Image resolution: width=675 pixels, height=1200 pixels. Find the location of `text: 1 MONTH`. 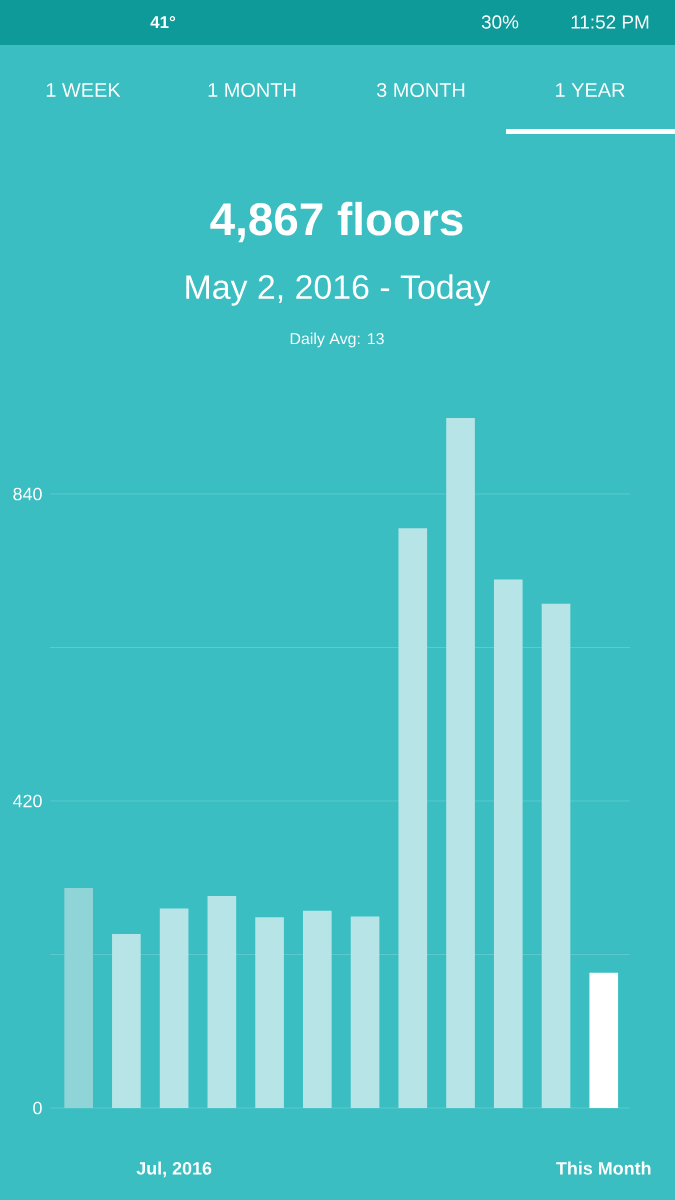

text: 1 MONTH is located at coordinates (252, 90).